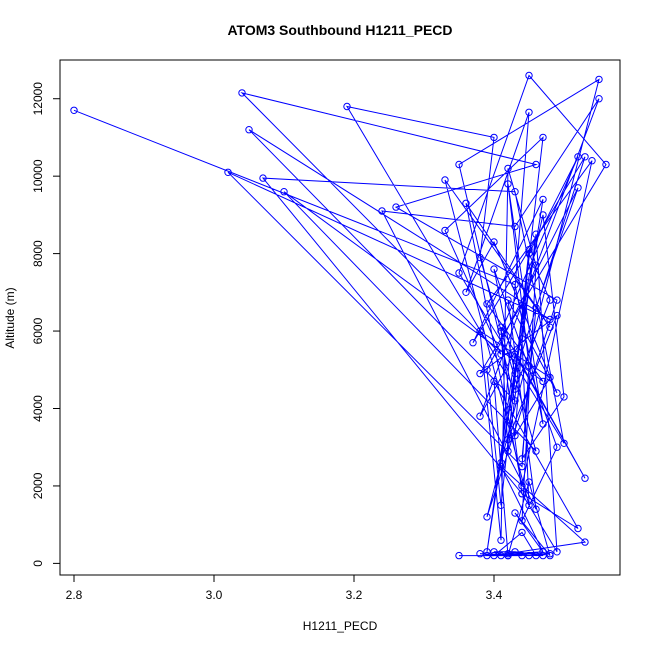 This screenshot has height=650, width=650. Describe the element at coordinates (339, 30) in the screenshot. I see `chart-title: ATOM3 Southbound H1211_PECD` at that location.